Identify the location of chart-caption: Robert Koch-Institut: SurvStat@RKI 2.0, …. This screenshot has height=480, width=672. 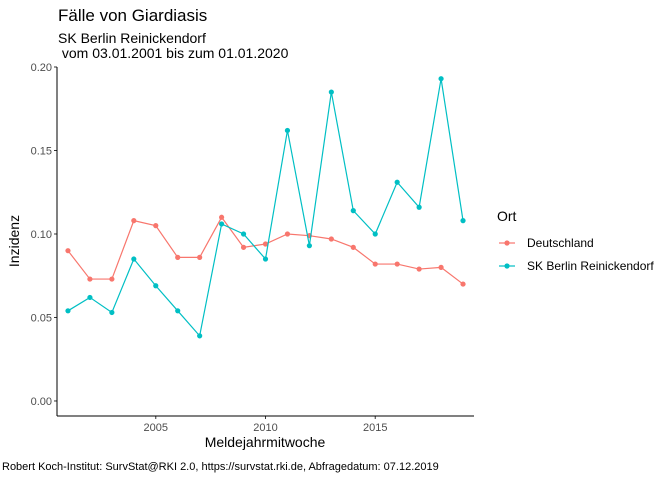
(220, 467).